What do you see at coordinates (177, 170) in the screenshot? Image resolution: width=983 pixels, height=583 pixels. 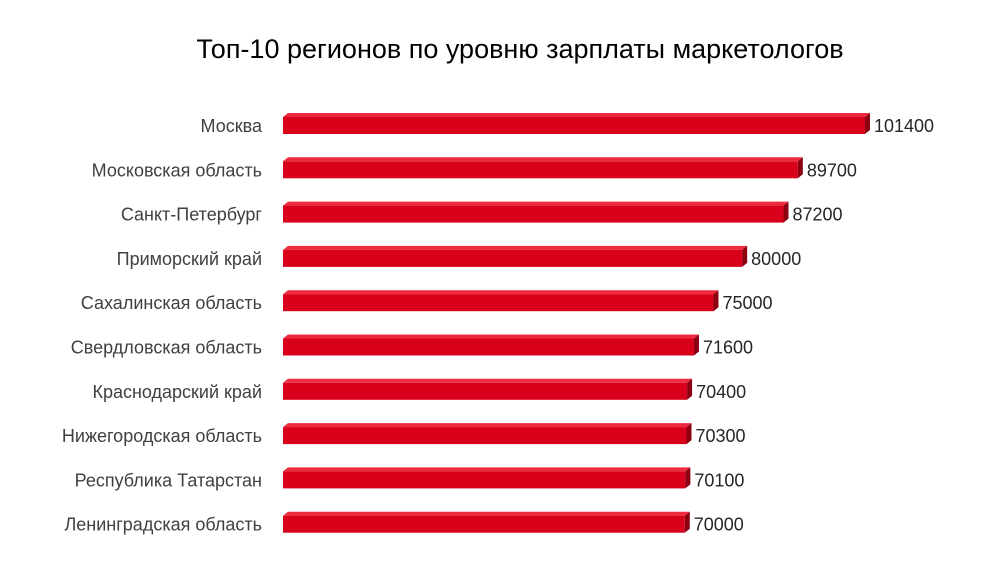 I see `category-label: Московская область` at bounding box center [177, 170].